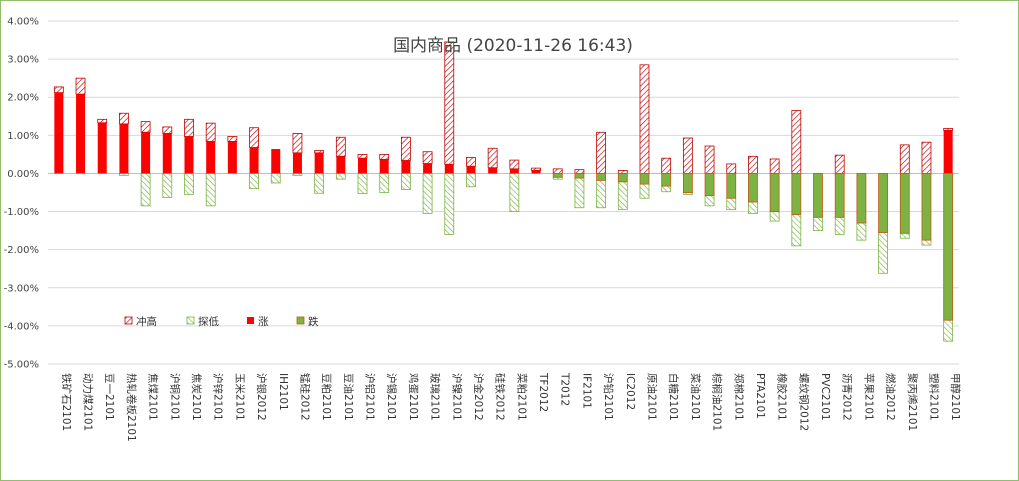  What do you see at coordinates (370, 397) in the screenshot?
I see `x-tick-label: 沪铝2101` at bounding box center [370, 397].